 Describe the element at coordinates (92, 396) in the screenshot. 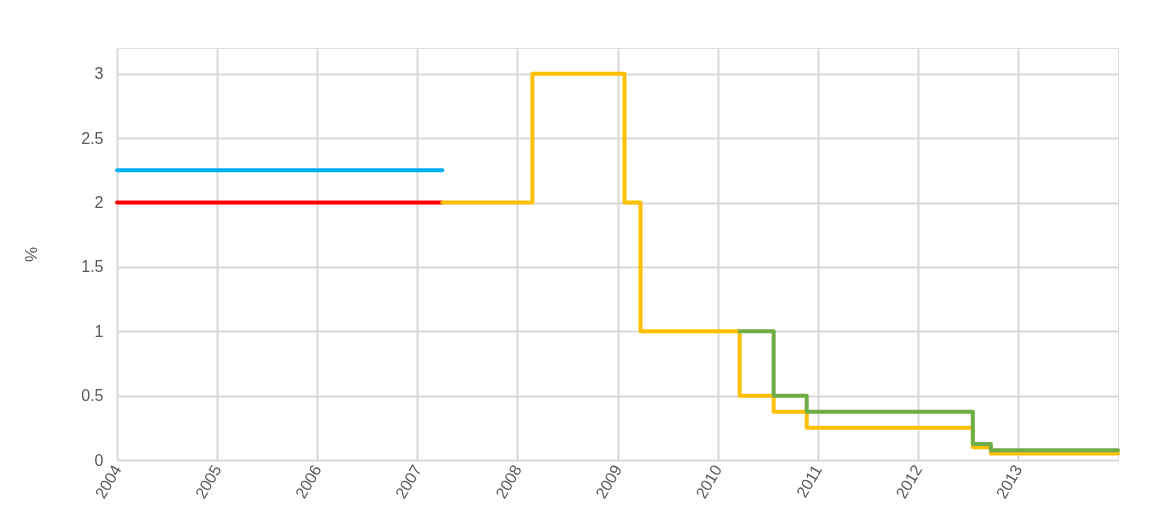

I see `y-tick-label: 0.5` at that location.